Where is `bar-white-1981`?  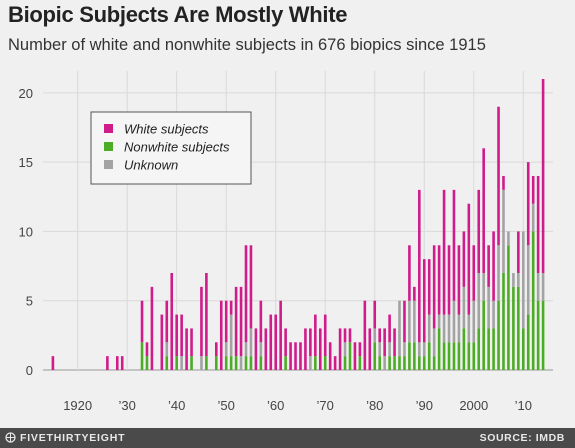 bar-white-1981 is located at coordinates (379, 335).